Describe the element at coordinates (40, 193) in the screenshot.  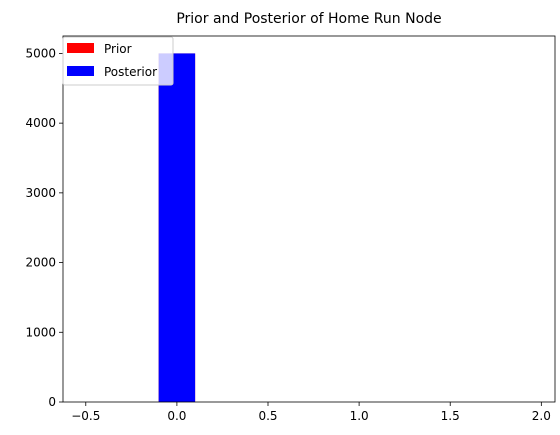
I see `y-tick-label: 3000` at that location.